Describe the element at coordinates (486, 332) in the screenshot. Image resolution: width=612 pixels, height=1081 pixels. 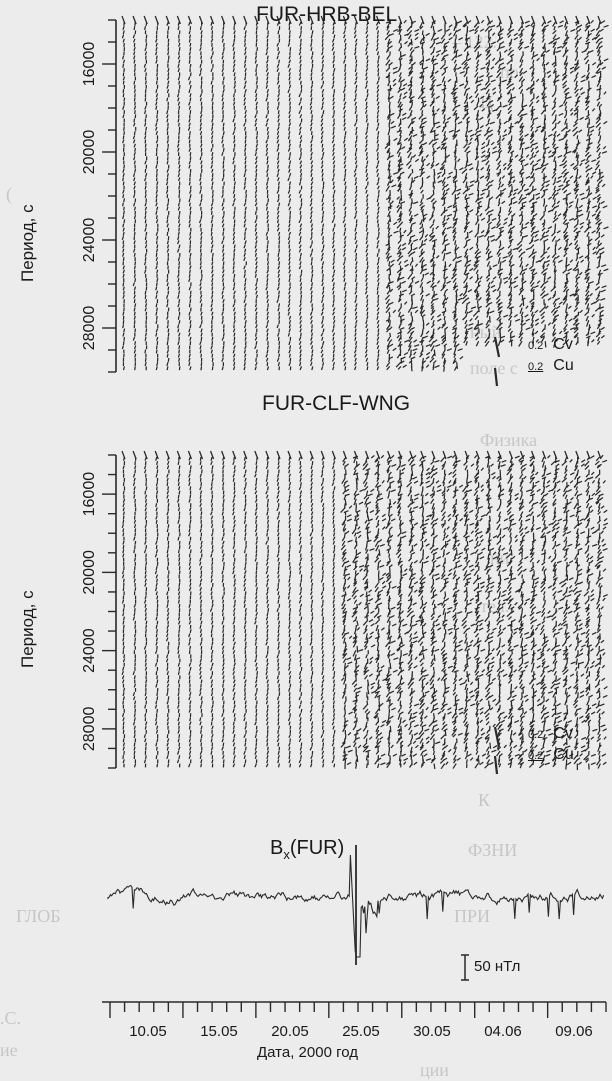
I see `background-text-4: ный` at that location.